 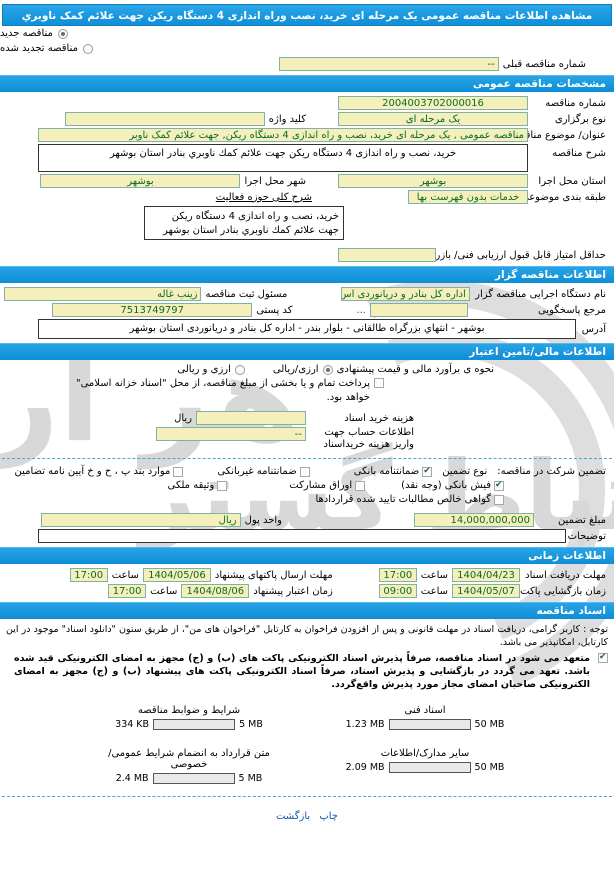 What do you see at coordinates (164, 119) in the screenshot?
I see `keyword-field` at bounding box center [164, 119].